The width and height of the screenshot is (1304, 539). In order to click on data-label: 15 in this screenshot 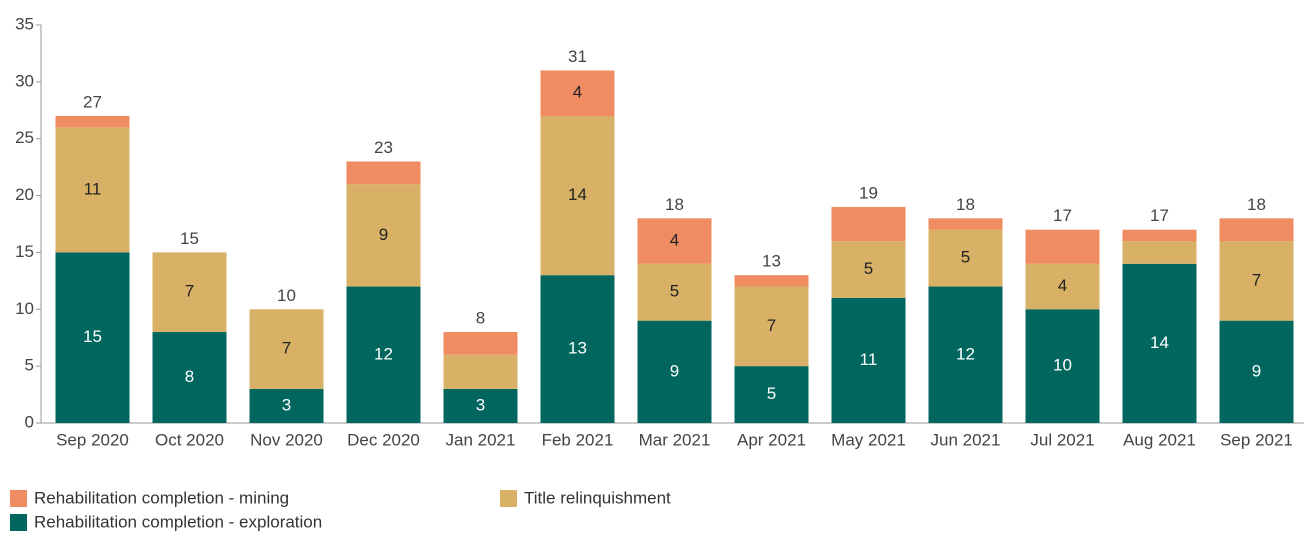, I will do `click(92, 336)`.